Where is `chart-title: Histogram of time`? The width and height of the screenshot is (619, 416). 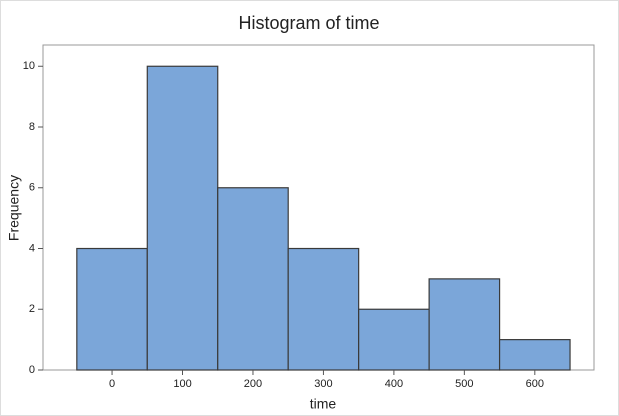
chart-title: Histogram of time is located at coordinates (308, 23).